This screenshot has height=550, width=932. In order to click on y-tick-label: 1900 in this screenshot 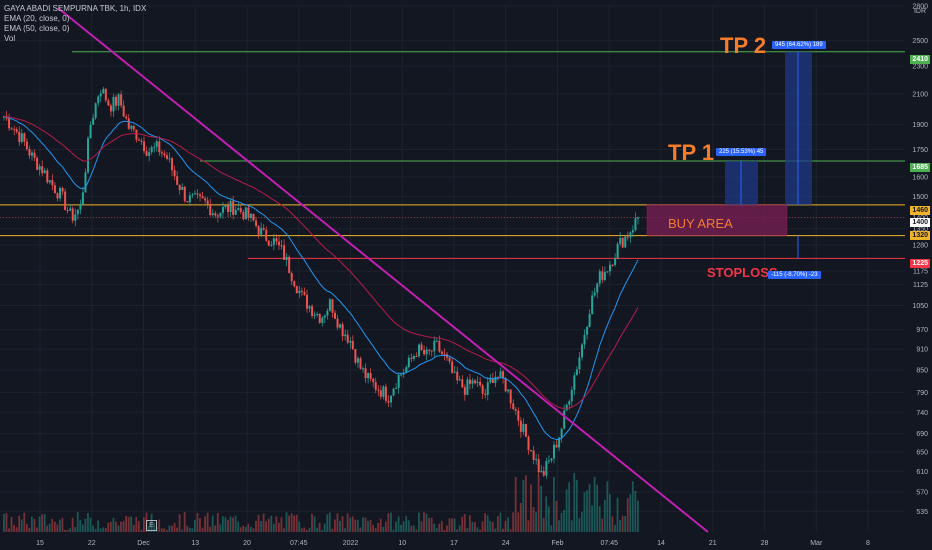, I will do `click(920, 125)`.